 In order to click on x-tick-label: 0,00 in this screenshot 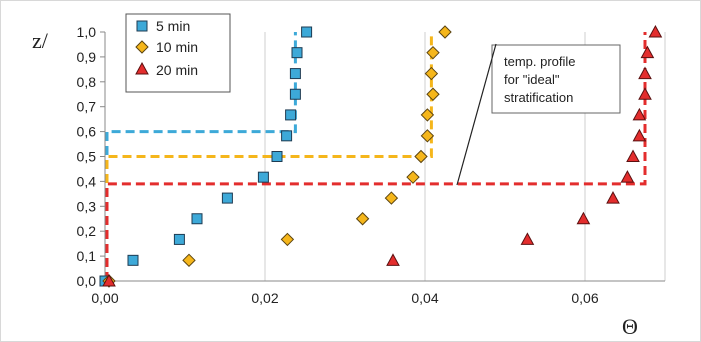, I will do `click(104, 298)`.